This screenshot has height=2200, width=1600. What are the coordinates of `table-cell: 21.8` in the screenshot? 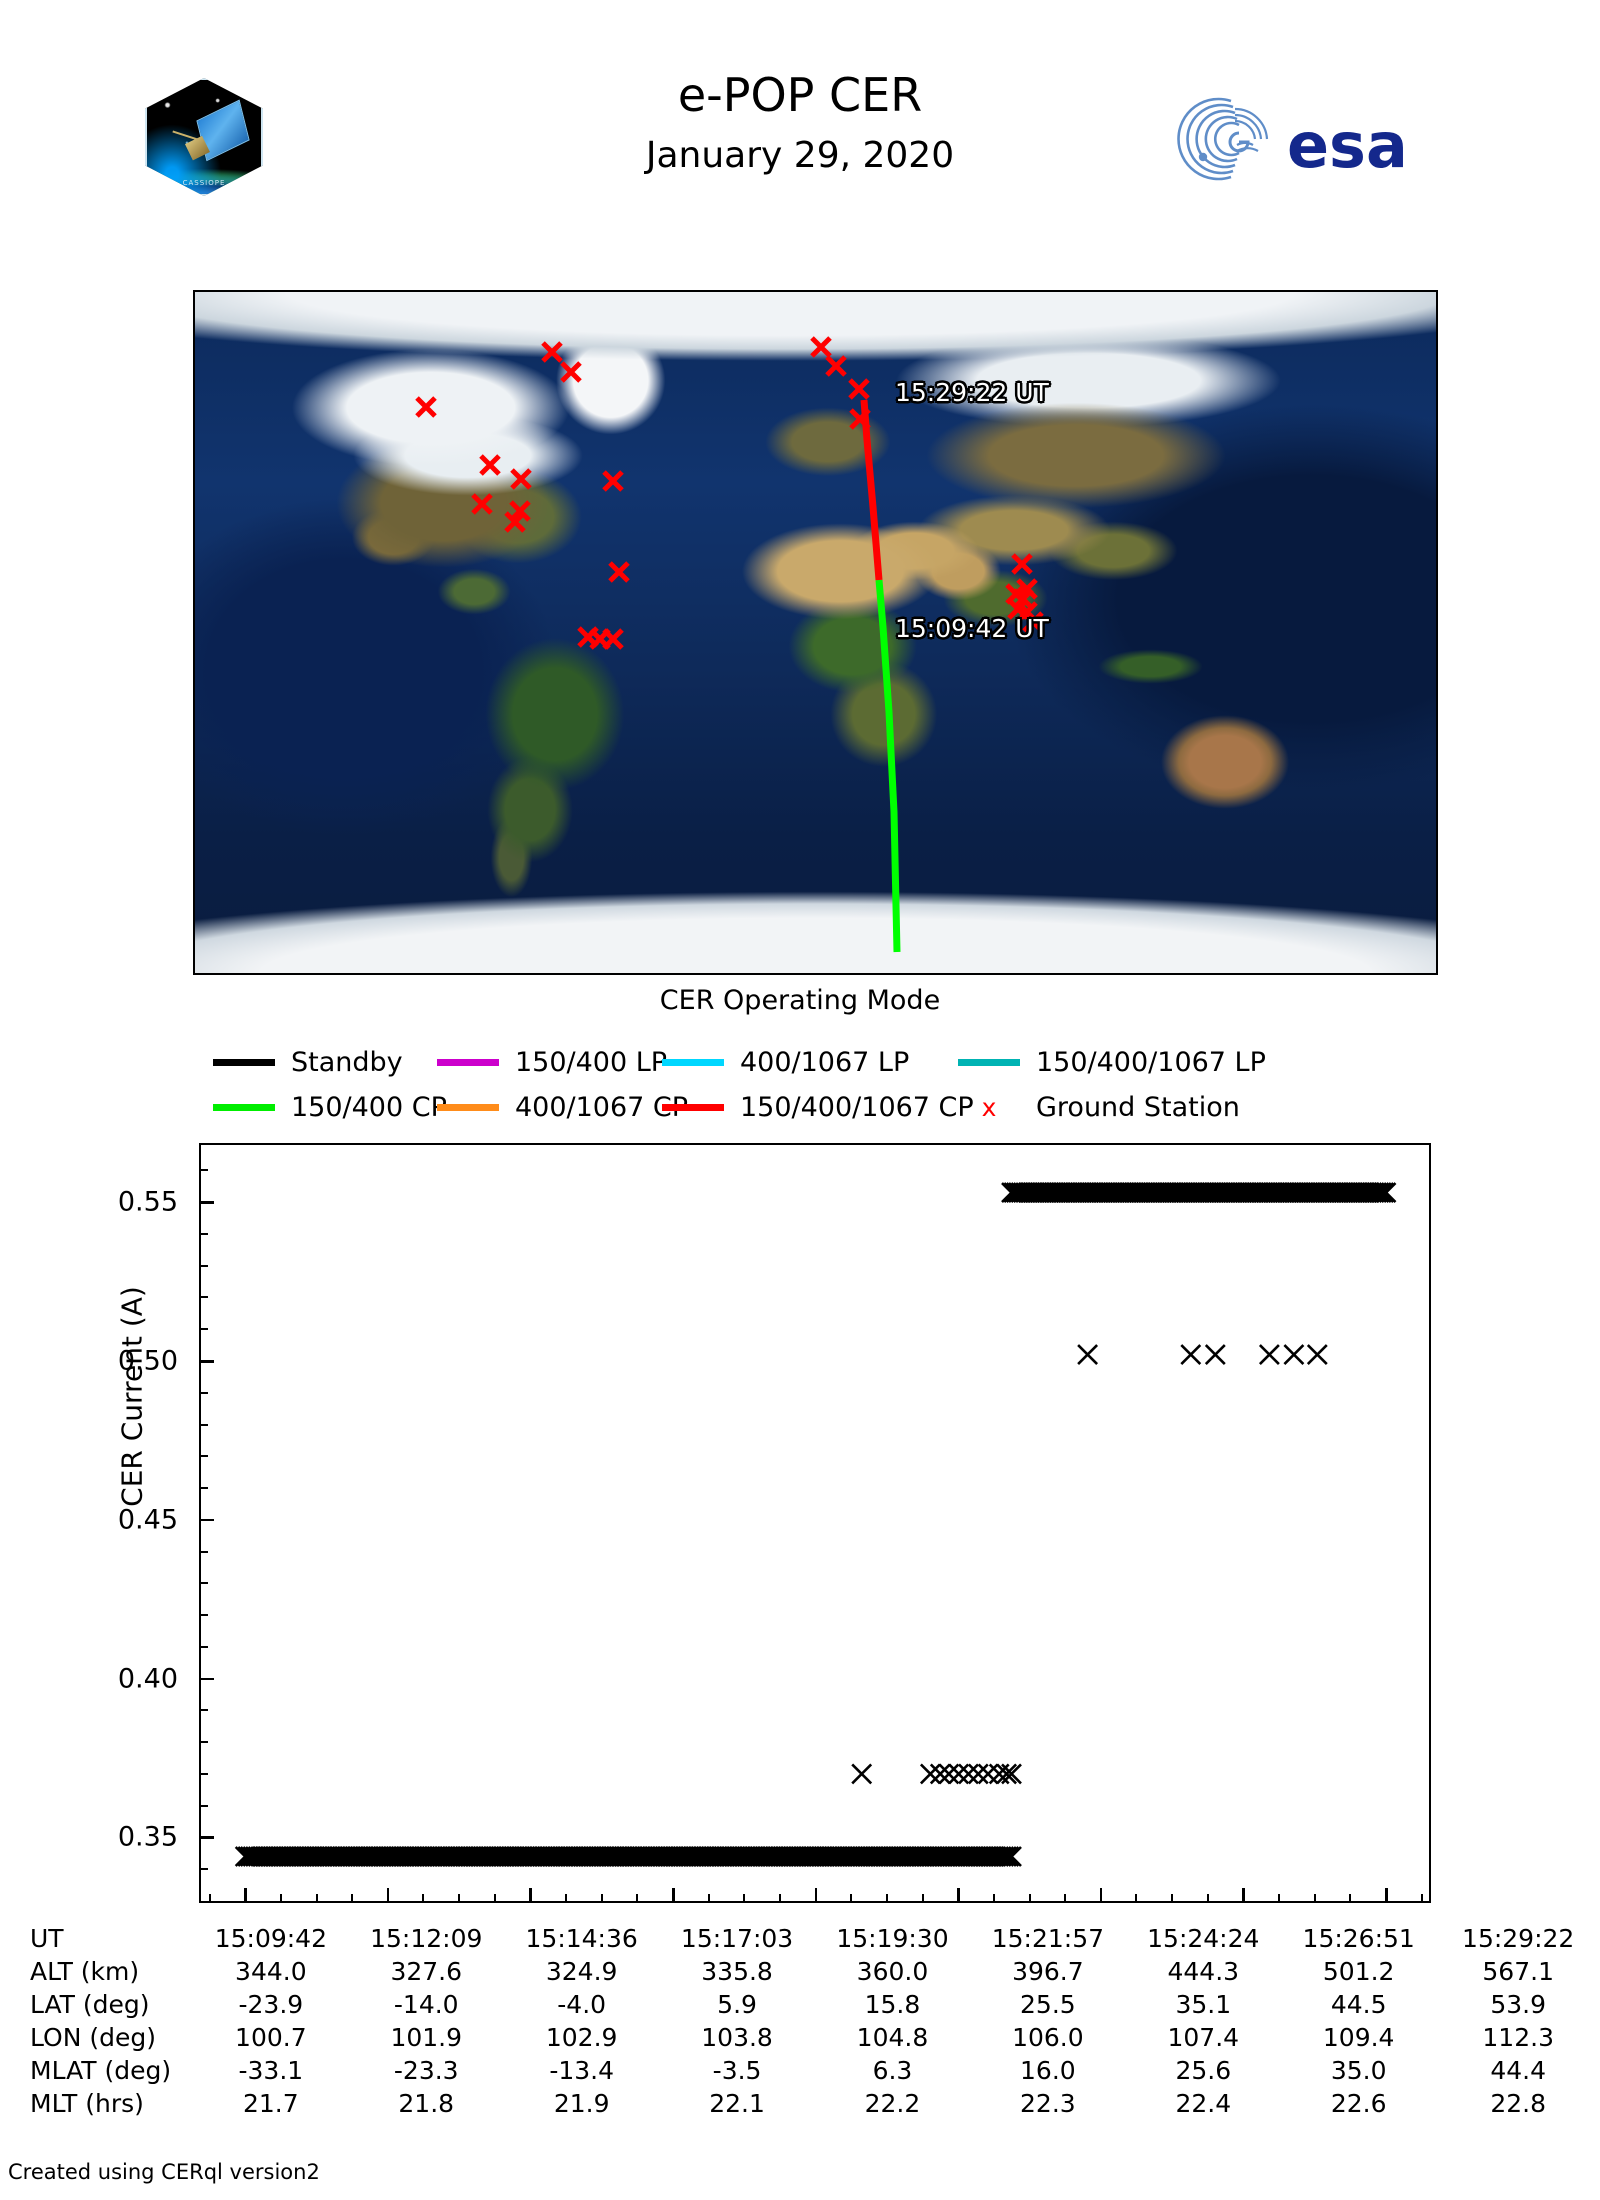 It's located at (426, 2103).